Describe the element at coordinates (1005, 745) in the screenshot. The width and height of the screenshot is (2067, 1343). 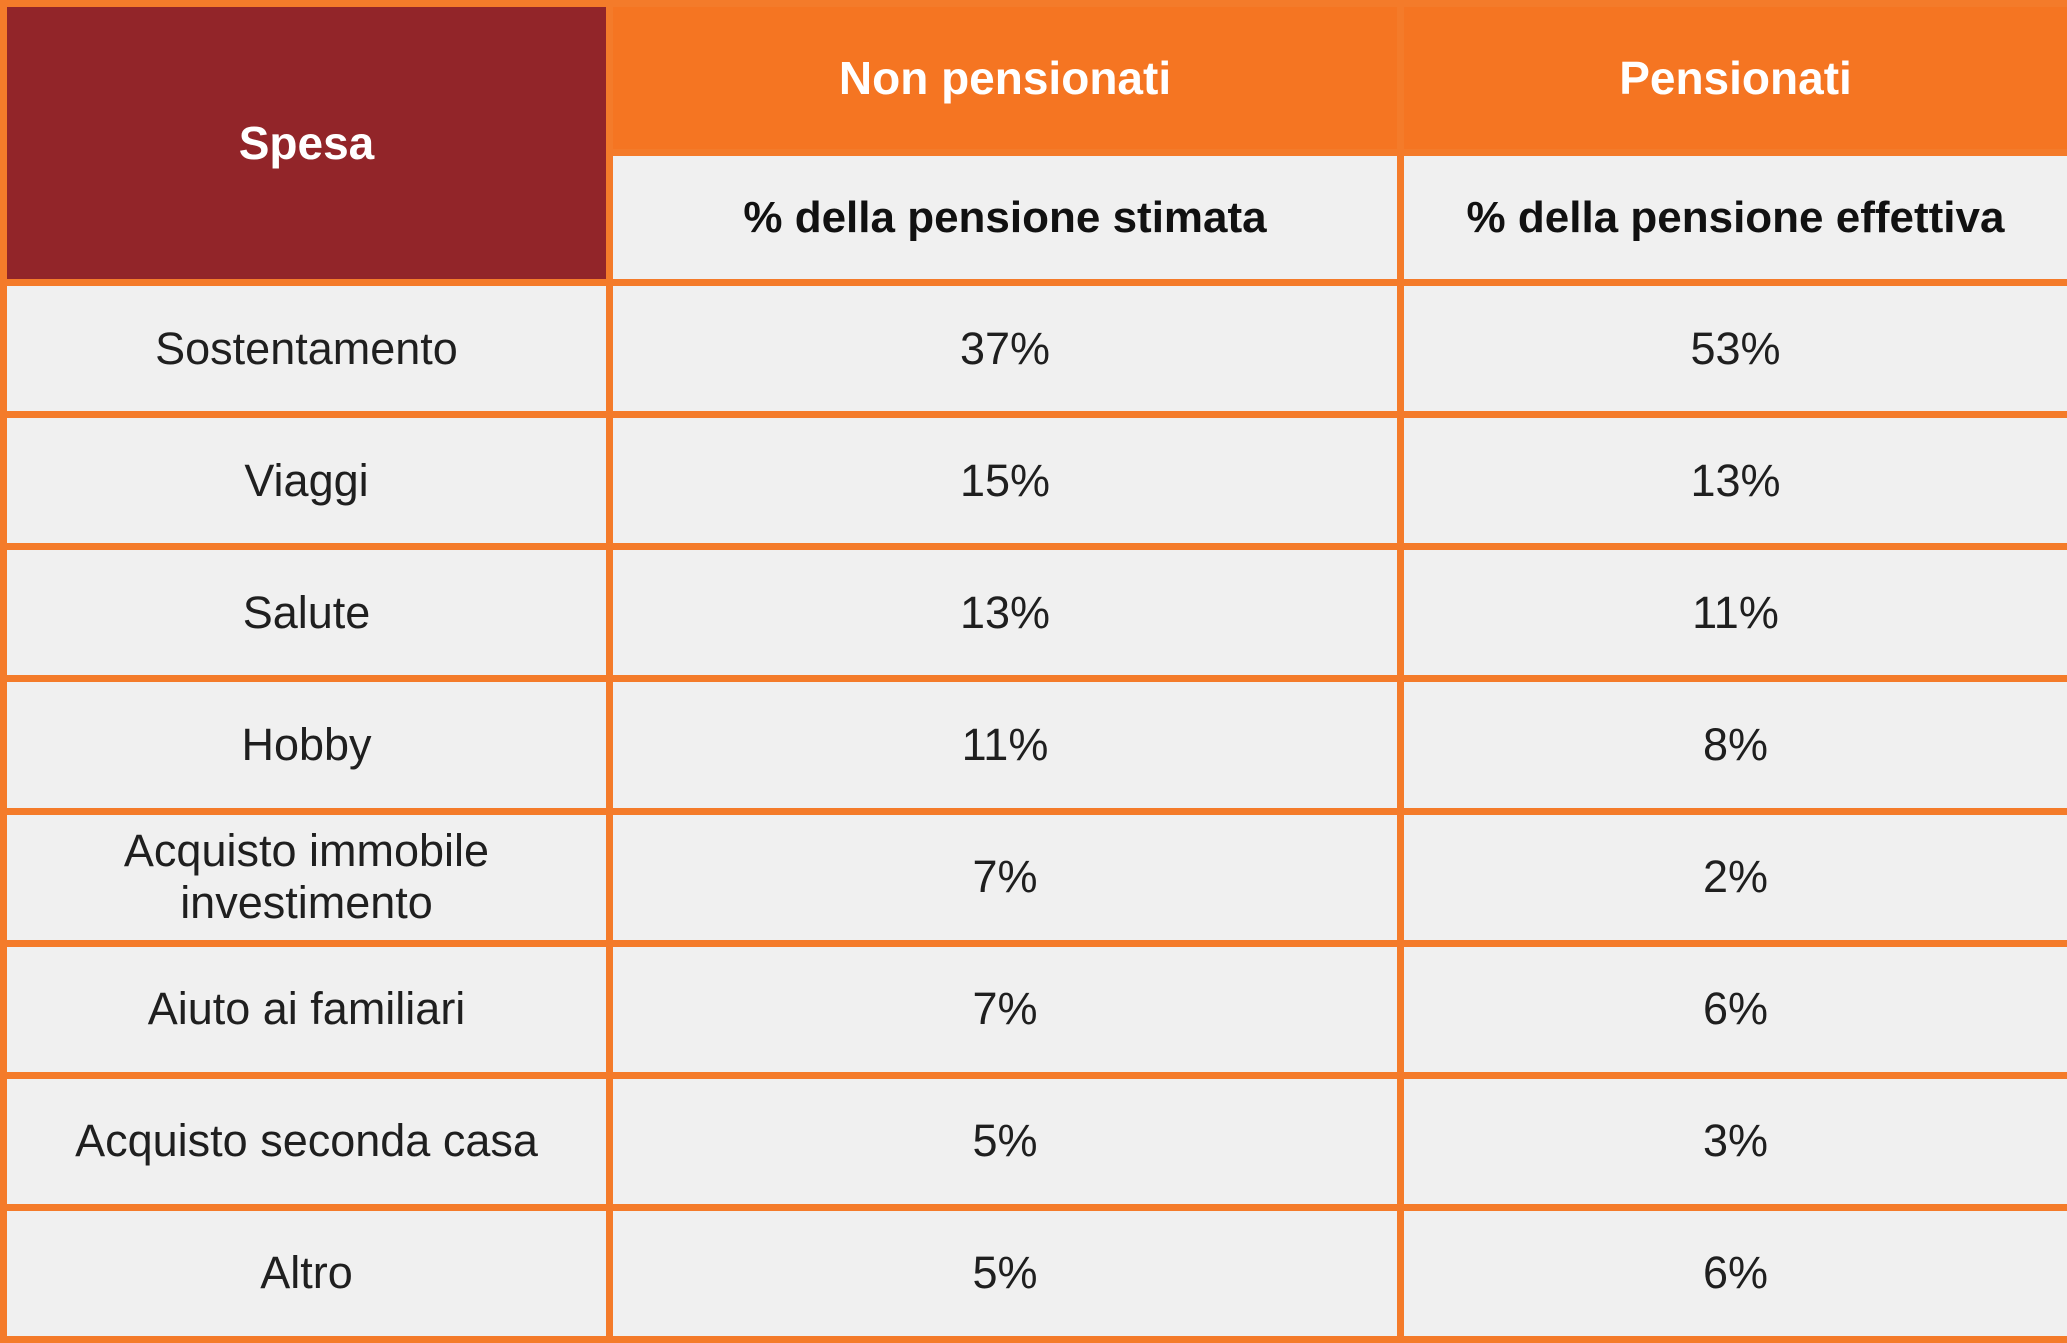
I see `cell-non-pensionati: 11%` at that location.